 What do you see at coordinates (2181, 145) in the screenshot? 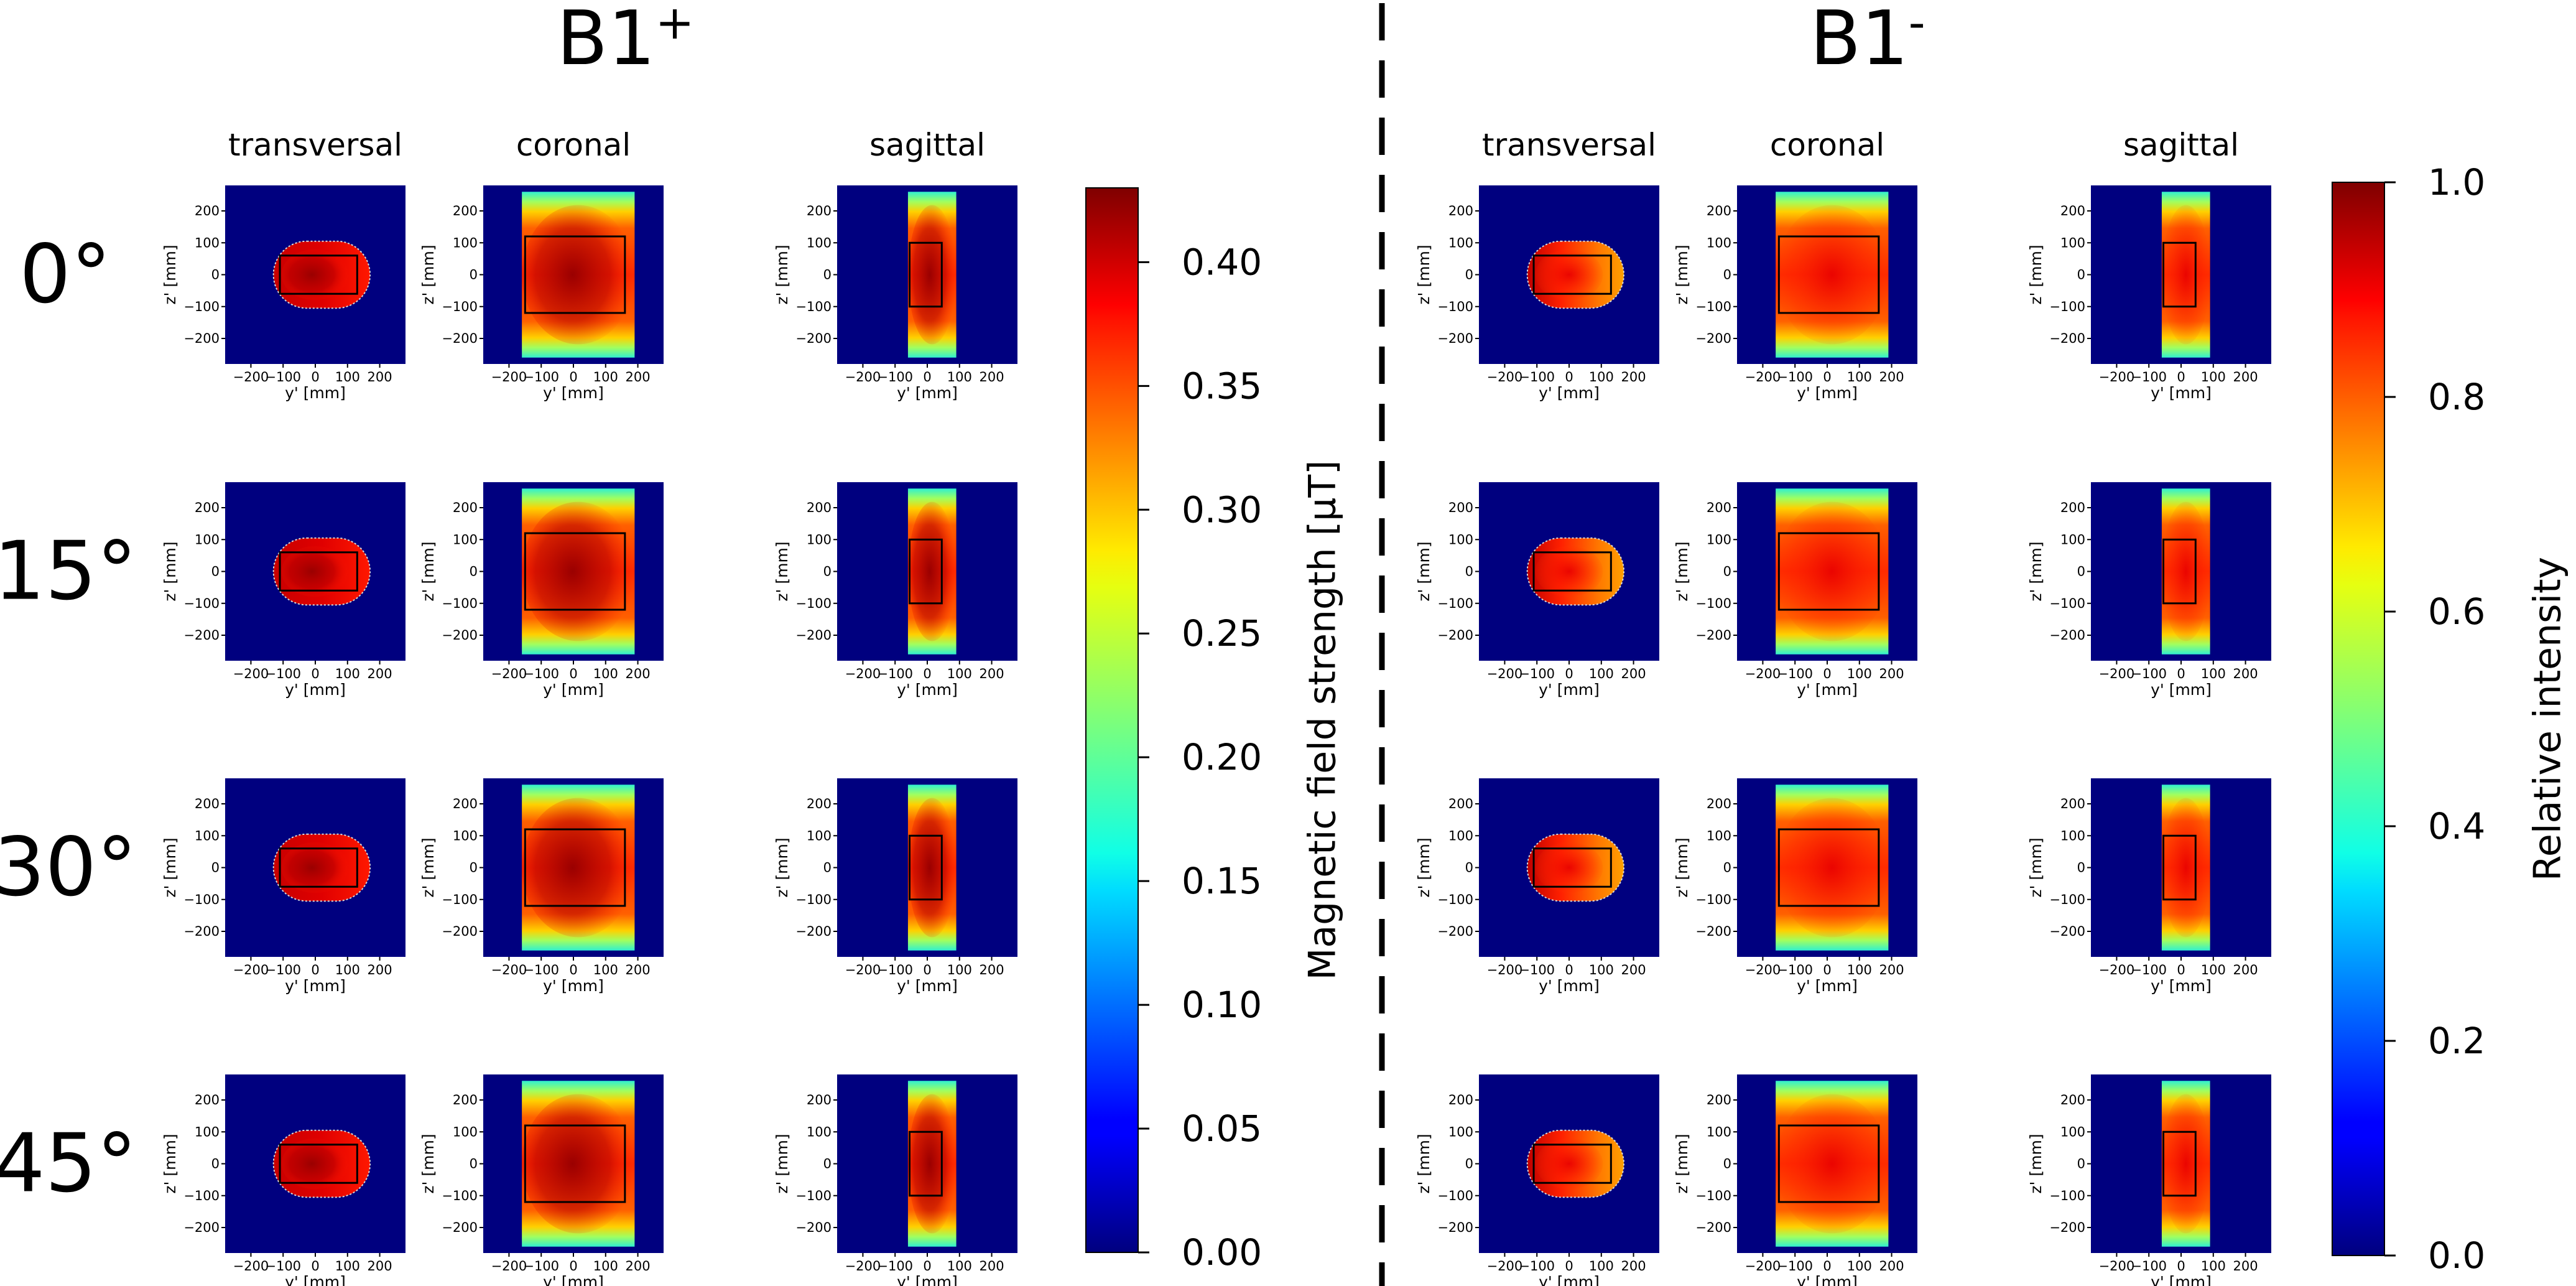
I see `view-label-sagittal: sagittal` at bounding box center [2181, 145].